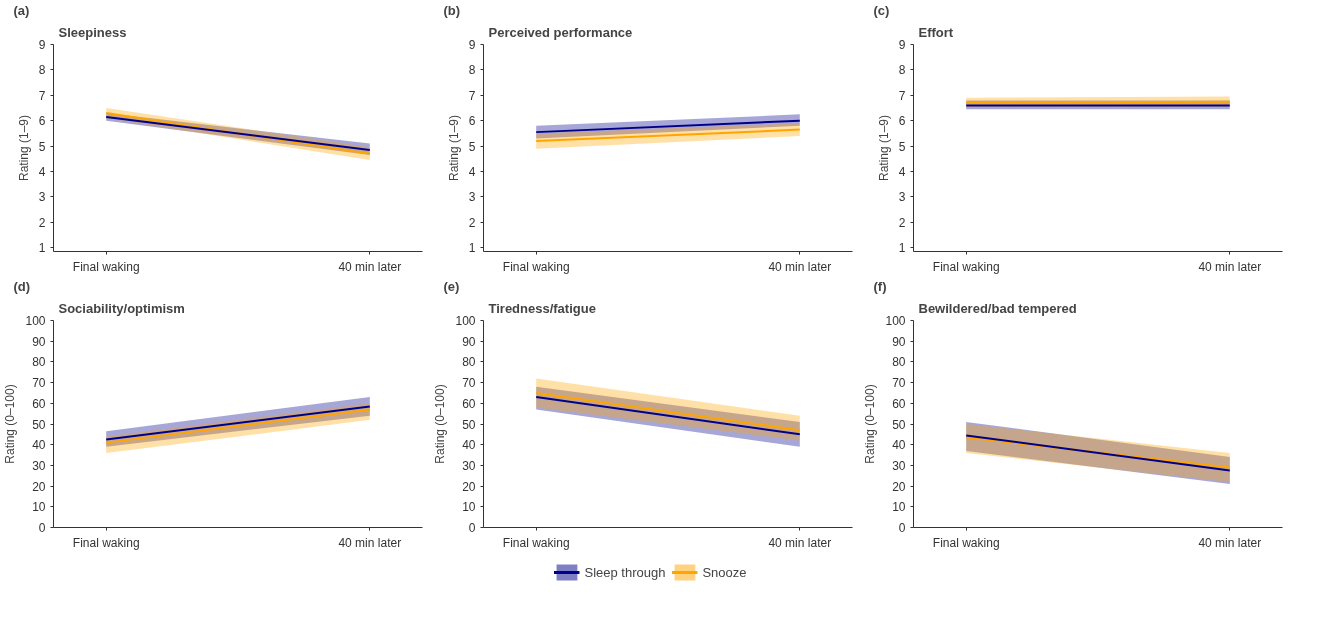 The image size is (1322, 638). Describe the element at coordinates (22, 286) in the screenshot. I see `text: (d)` at that location.